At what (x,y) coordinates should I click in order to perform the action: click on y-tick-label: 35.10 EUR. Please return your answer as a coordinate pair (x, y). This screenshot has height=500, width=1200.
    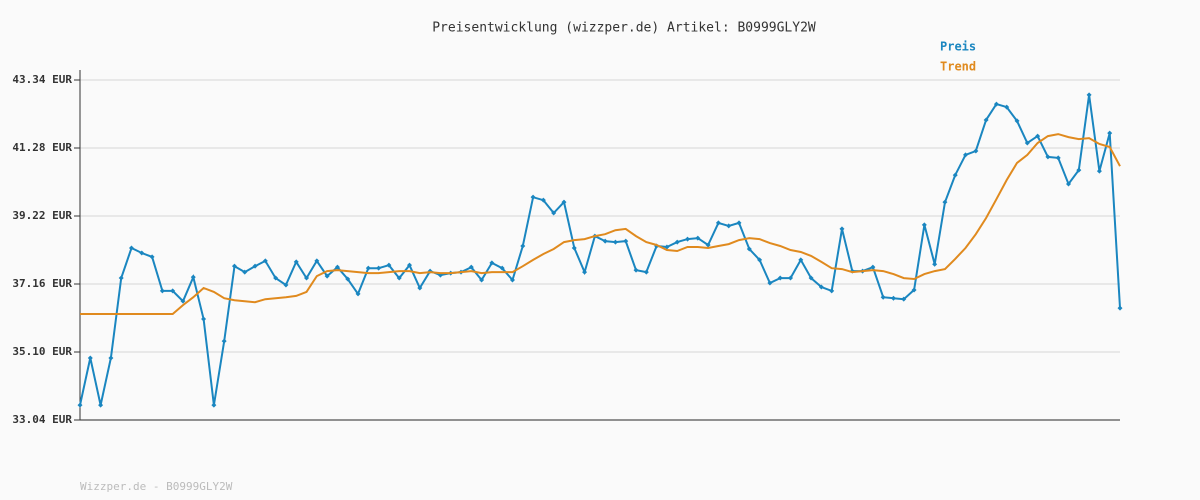
    Looking at the image, I should click on (42, 351).